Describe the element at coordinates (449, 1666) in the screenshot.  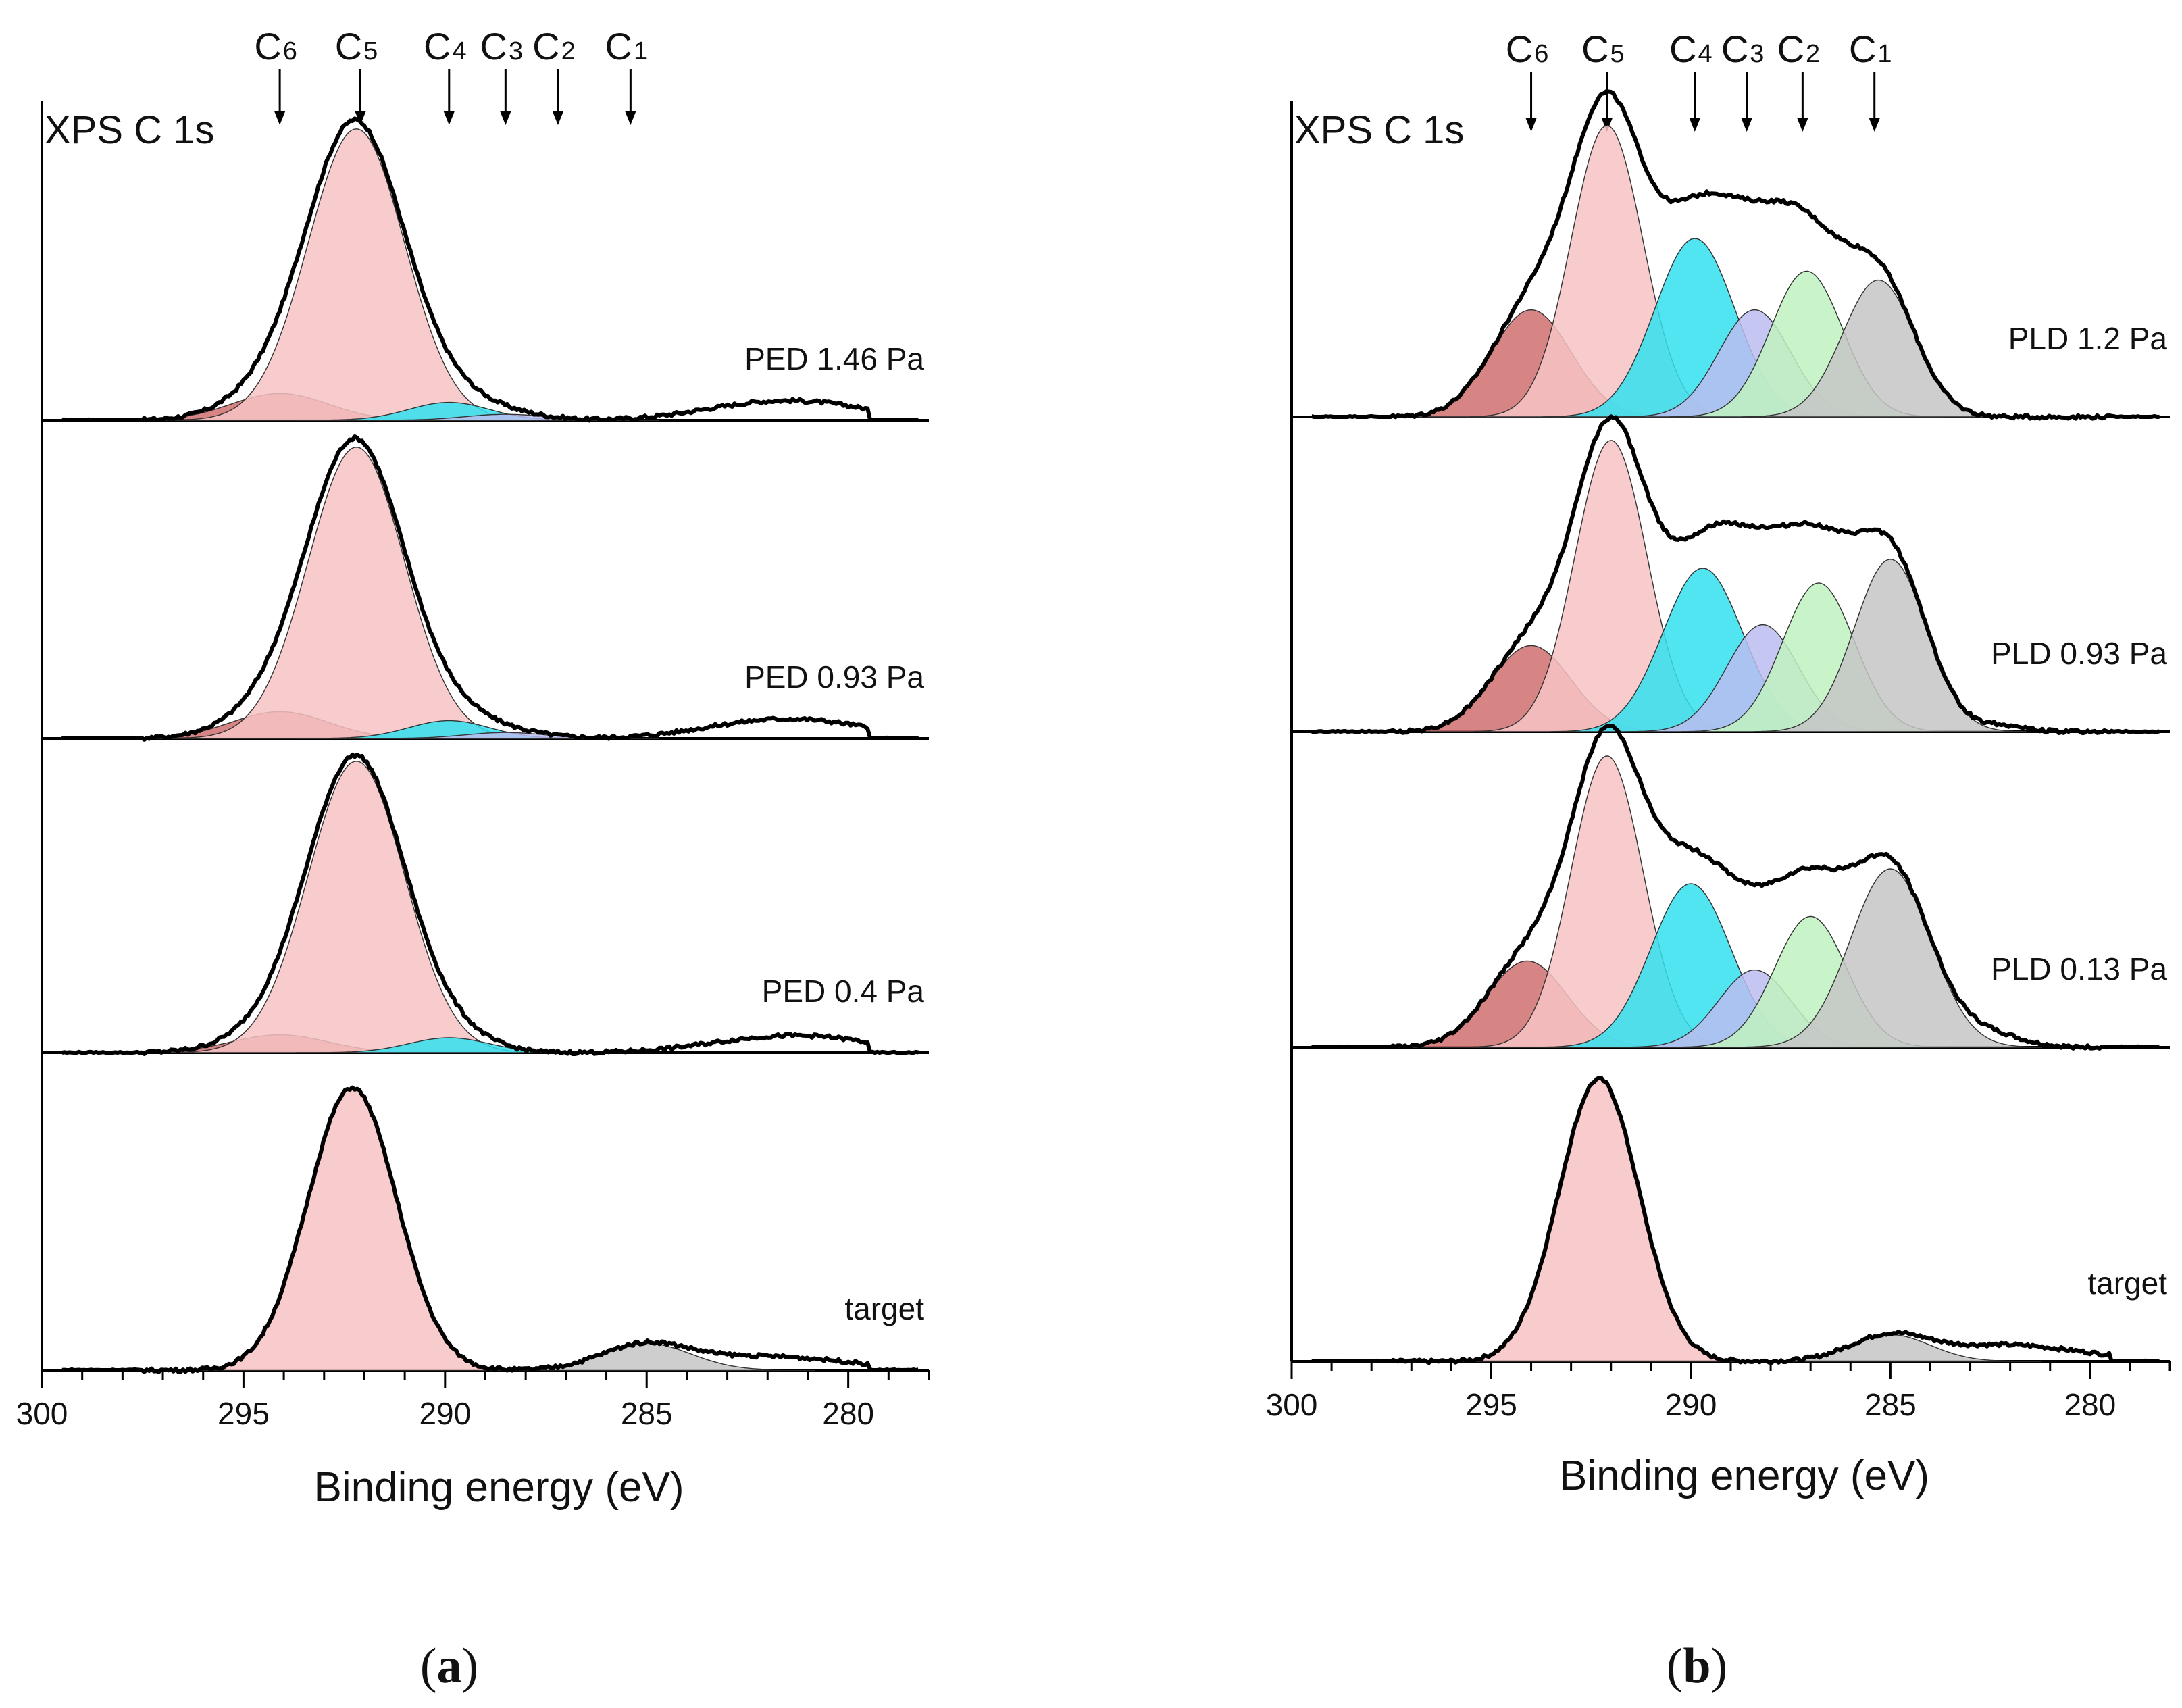
I see `panel-caption: (a)` at that location.